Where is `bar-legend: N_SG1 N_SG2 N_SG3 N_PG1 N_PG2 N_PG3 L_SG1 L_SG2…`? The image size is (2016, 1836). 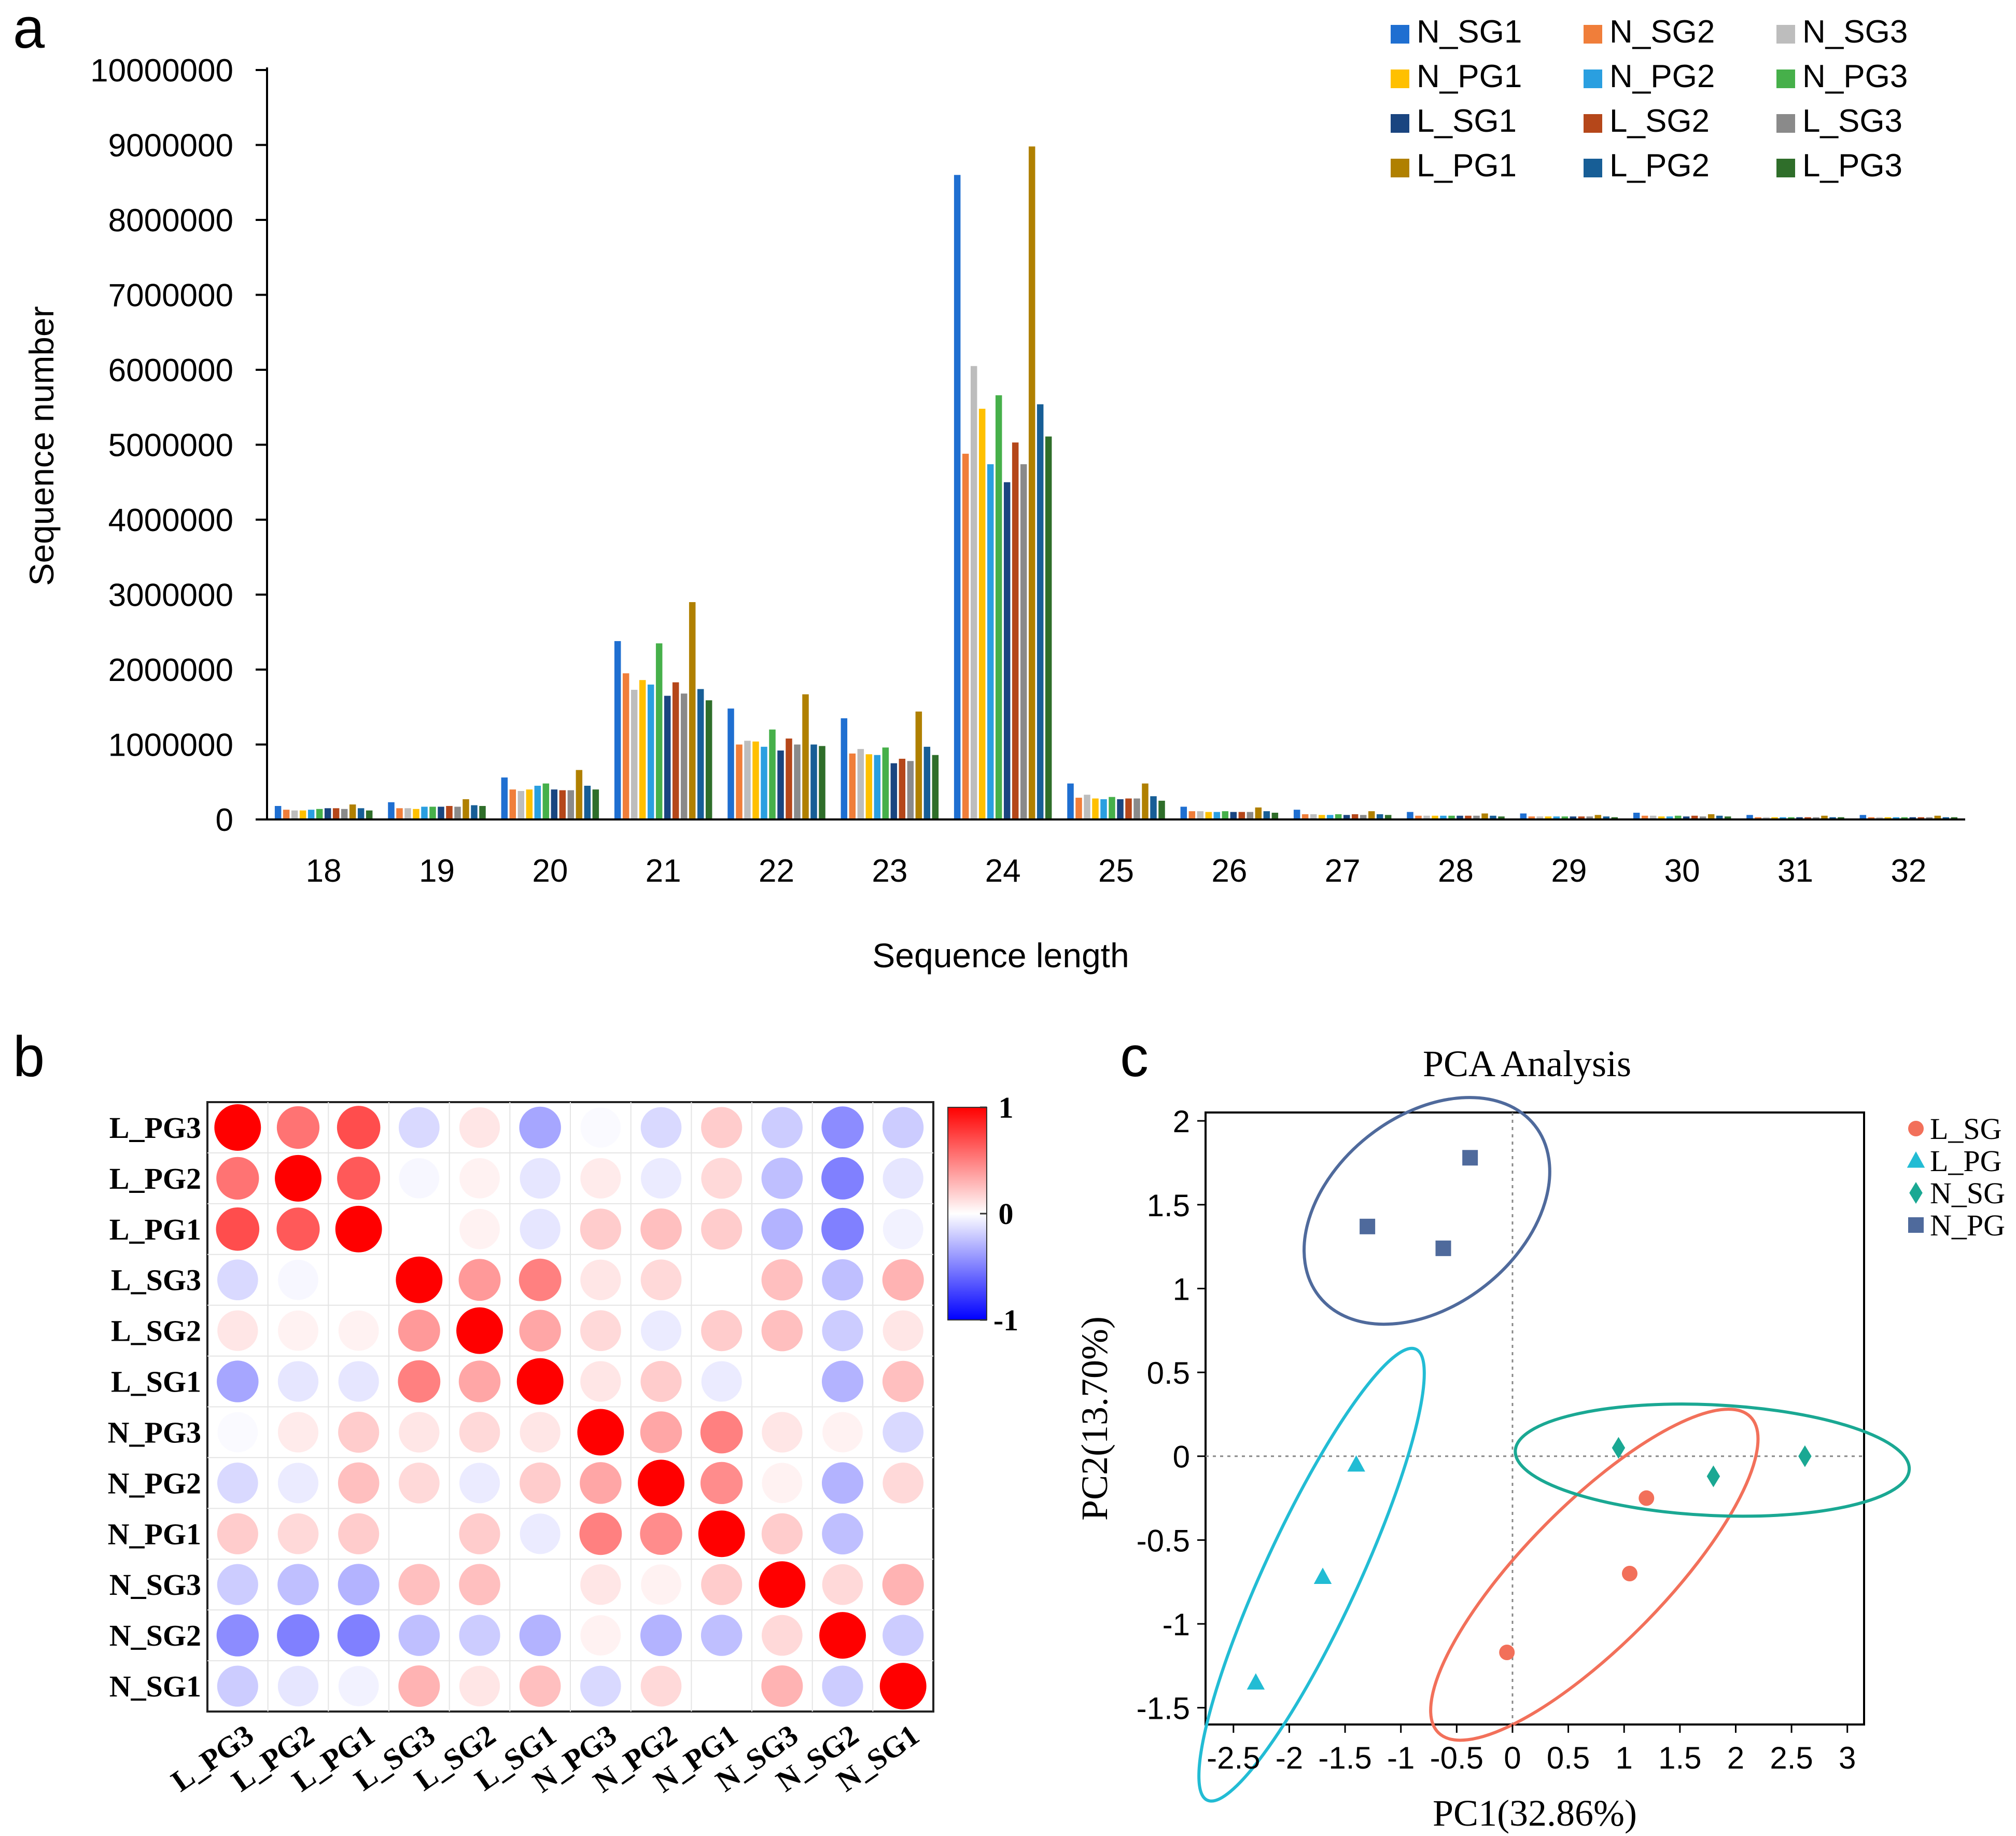
bar-legend: N_SG1 N_SG2 N_SG3 N_PG1 N_PG2 N_PG3 L_SG1 L_SG2… is located at coordinates (1649, 99).